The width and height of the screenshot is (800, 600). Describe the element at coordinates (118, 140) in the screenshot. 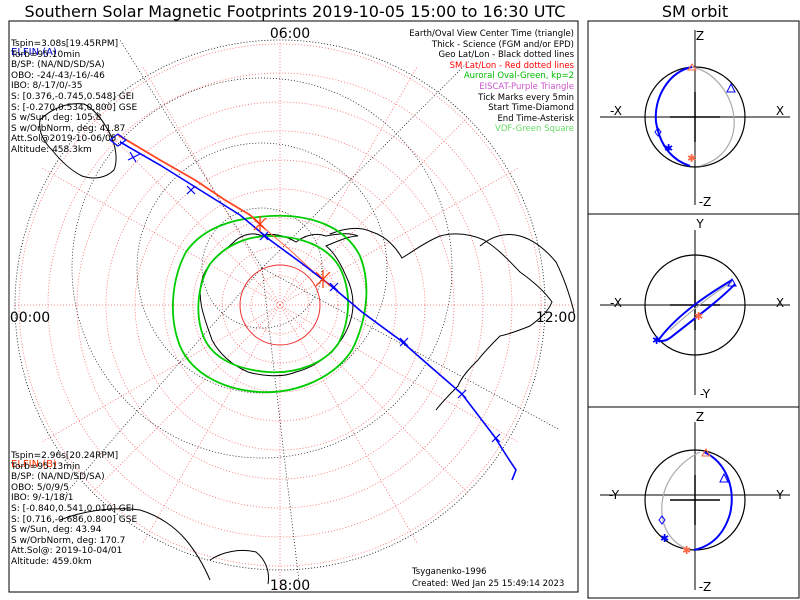

I see `elfin-a-start-marker` at that location.